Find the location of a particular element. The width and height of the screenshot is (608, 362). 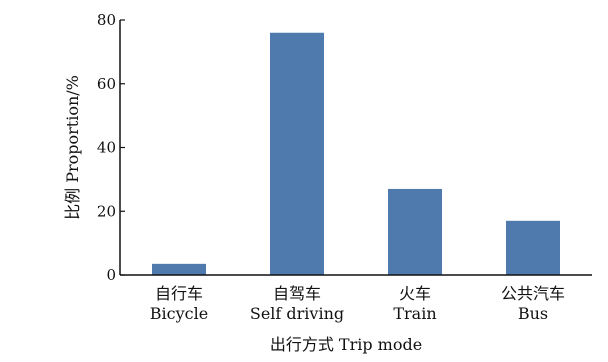

x-category-label-zh: 火车 is located at coordinates (415, 293).